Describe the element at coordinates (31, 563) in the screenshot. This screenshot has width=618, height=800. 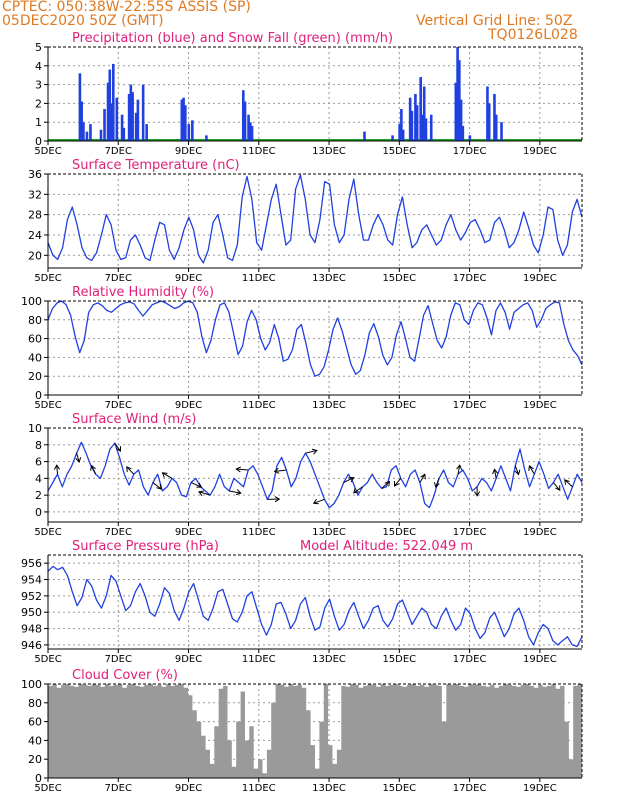
I see `pressure-ytick-label: 956` at that location.